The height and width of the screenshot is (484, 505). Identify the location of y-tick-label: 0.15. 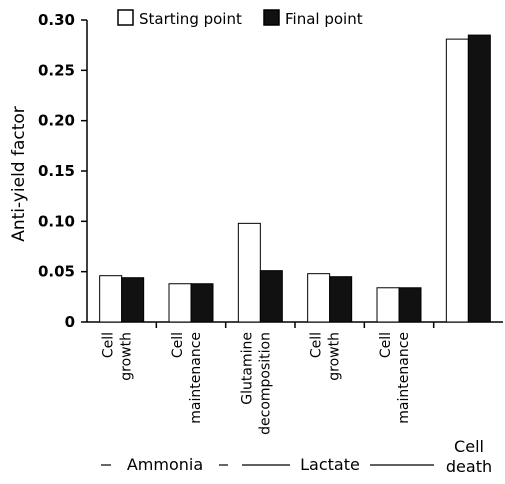
(56, 171).